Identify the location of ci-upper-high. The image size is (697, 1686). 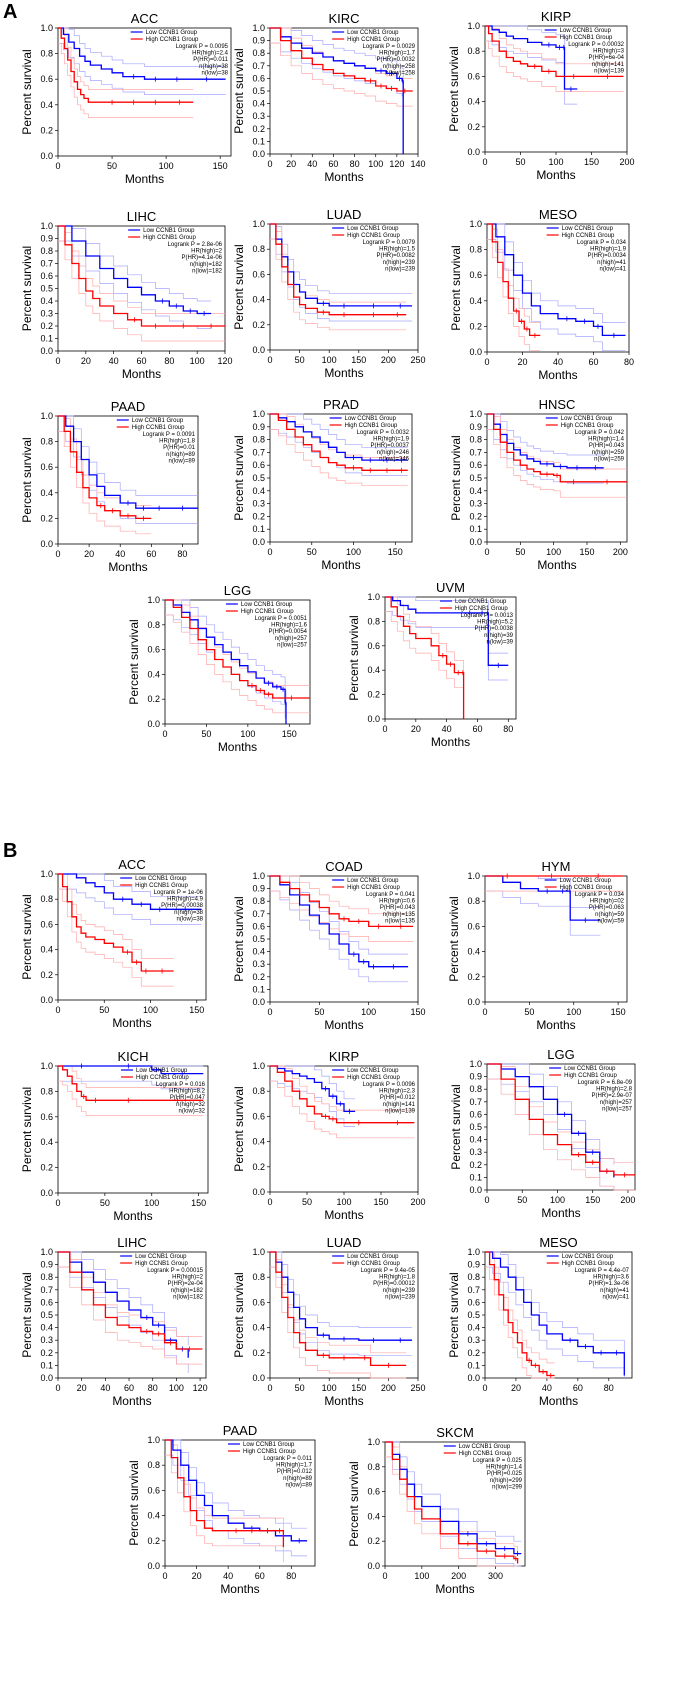
(339, 435).